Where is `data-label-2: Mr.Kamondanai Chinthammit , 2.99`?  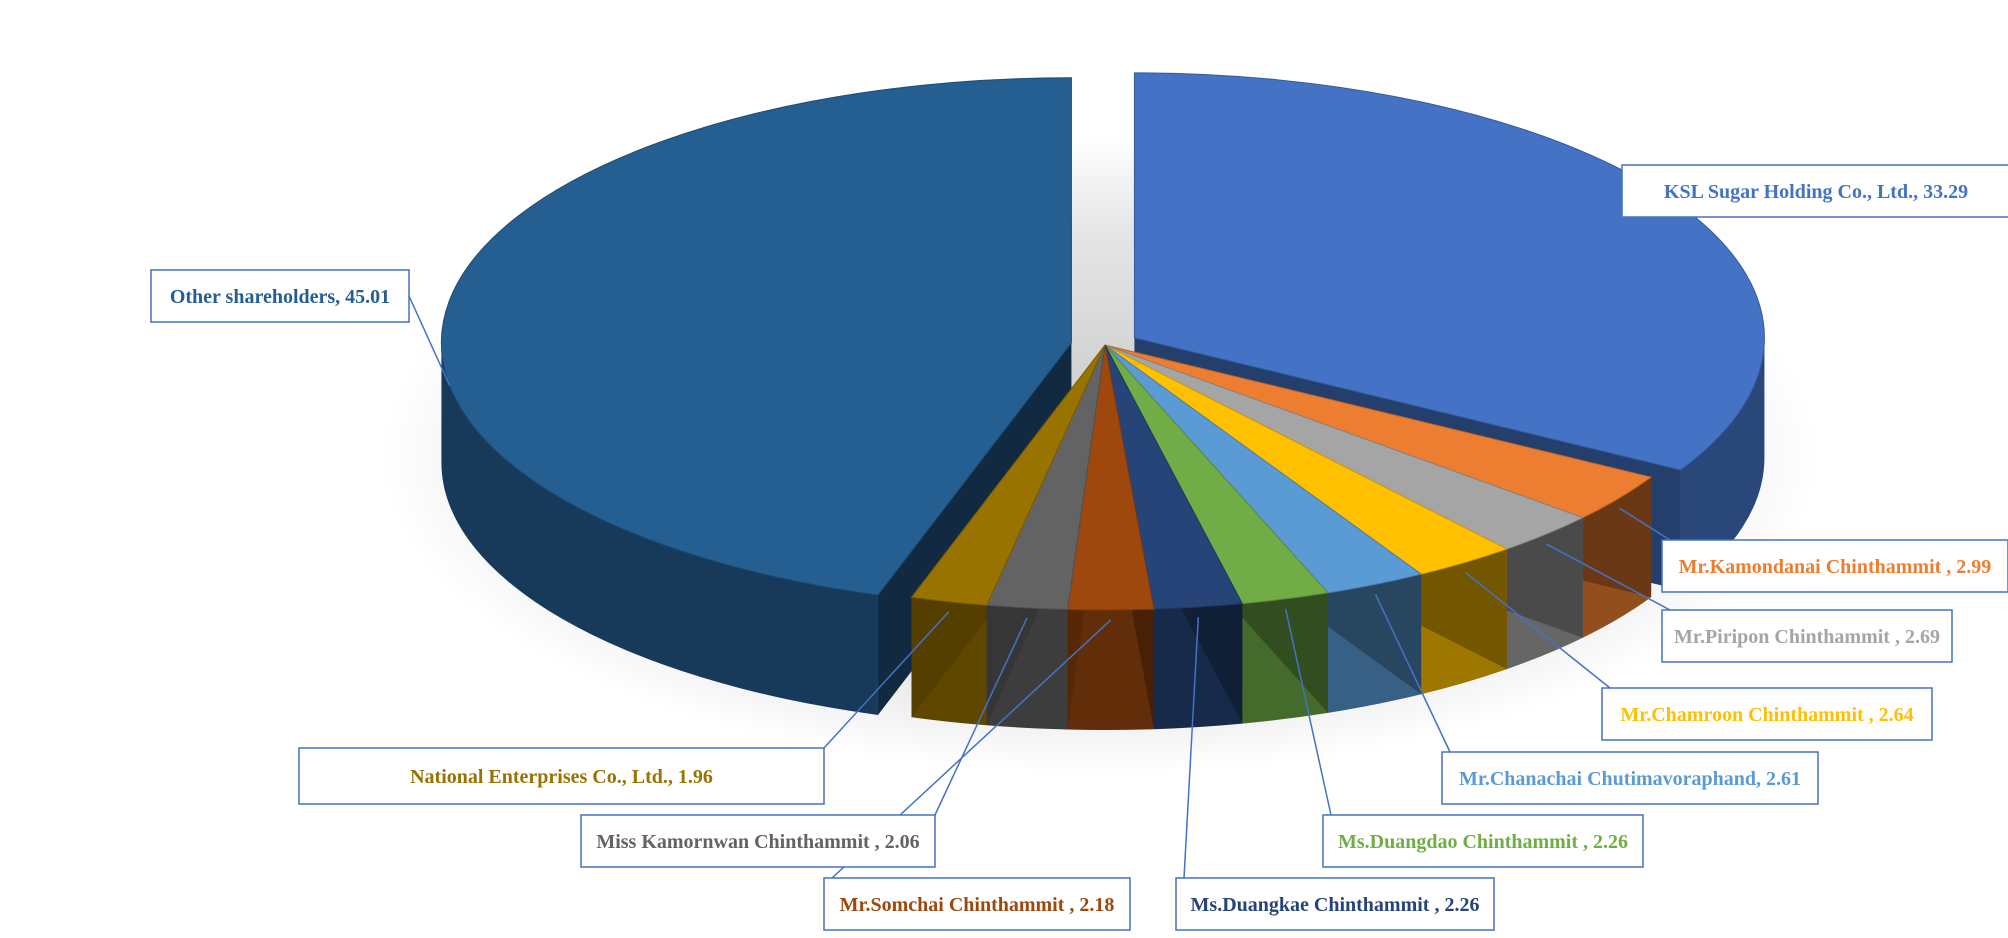 data-label-2: Mr.Kamondanai Chinthammit , 2.99 is located at coordinates (1835, 567).